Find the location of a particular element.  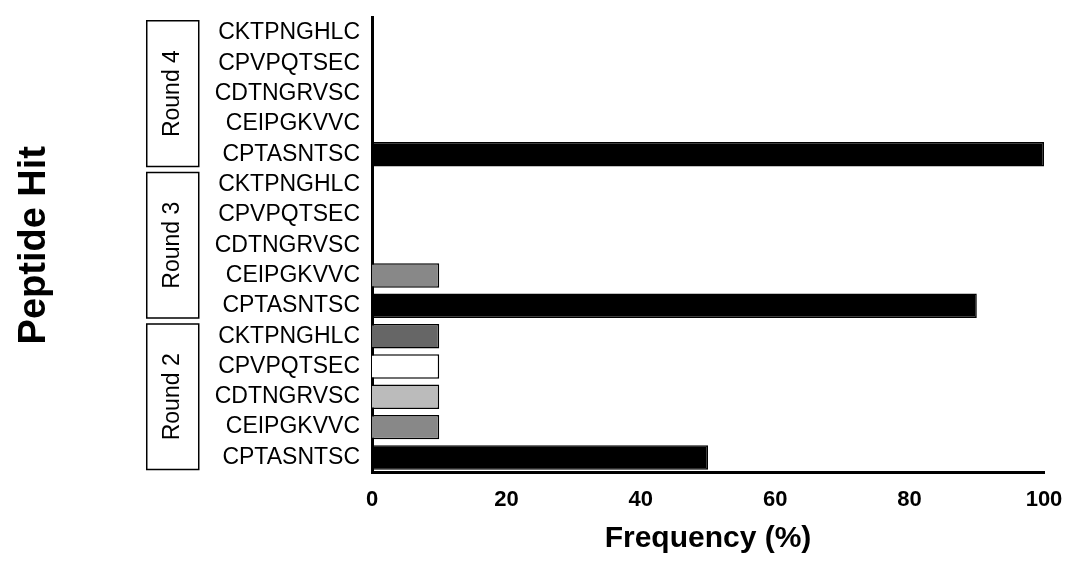

x-tick-label: 20 is located at coordinates (506, 498).